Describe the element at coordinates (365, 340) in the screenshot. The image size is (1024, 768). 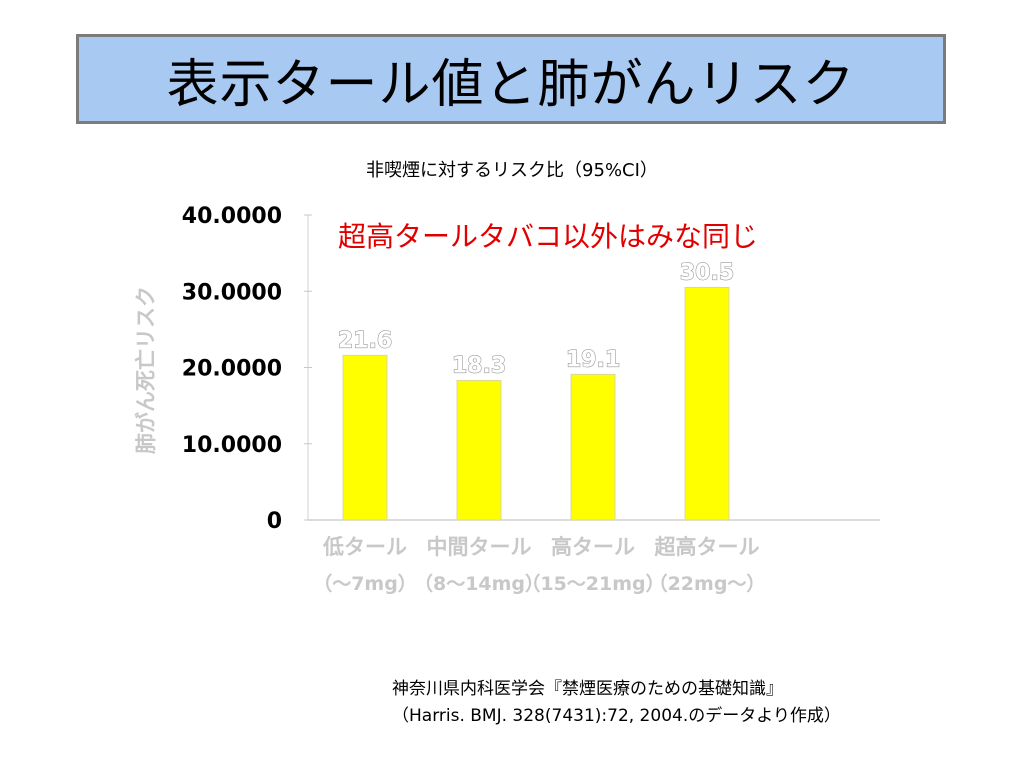
I see `bar-data-label: 21.6` at that location.